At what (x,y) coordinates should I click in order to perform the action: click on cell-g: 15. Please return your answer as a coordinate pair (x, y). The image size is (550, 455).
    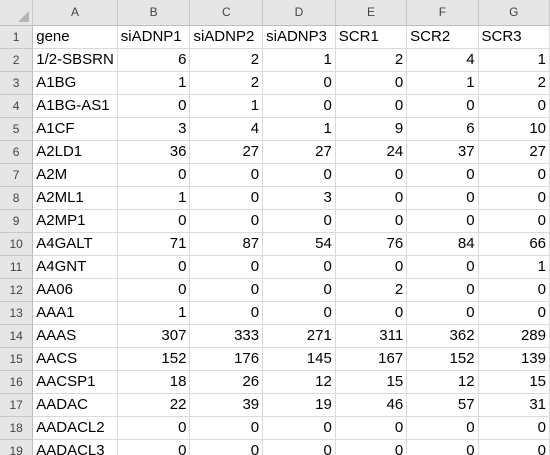
    Looking at the image, I should click on (514, 382).